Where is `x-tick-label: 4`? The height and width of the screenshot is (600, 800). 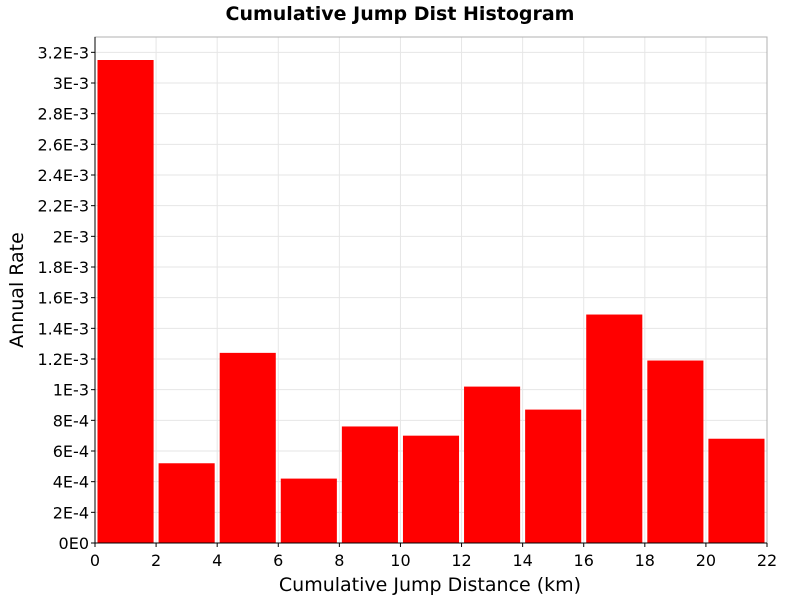
x-tick-label: 4 is located at coordinates (217, 560).